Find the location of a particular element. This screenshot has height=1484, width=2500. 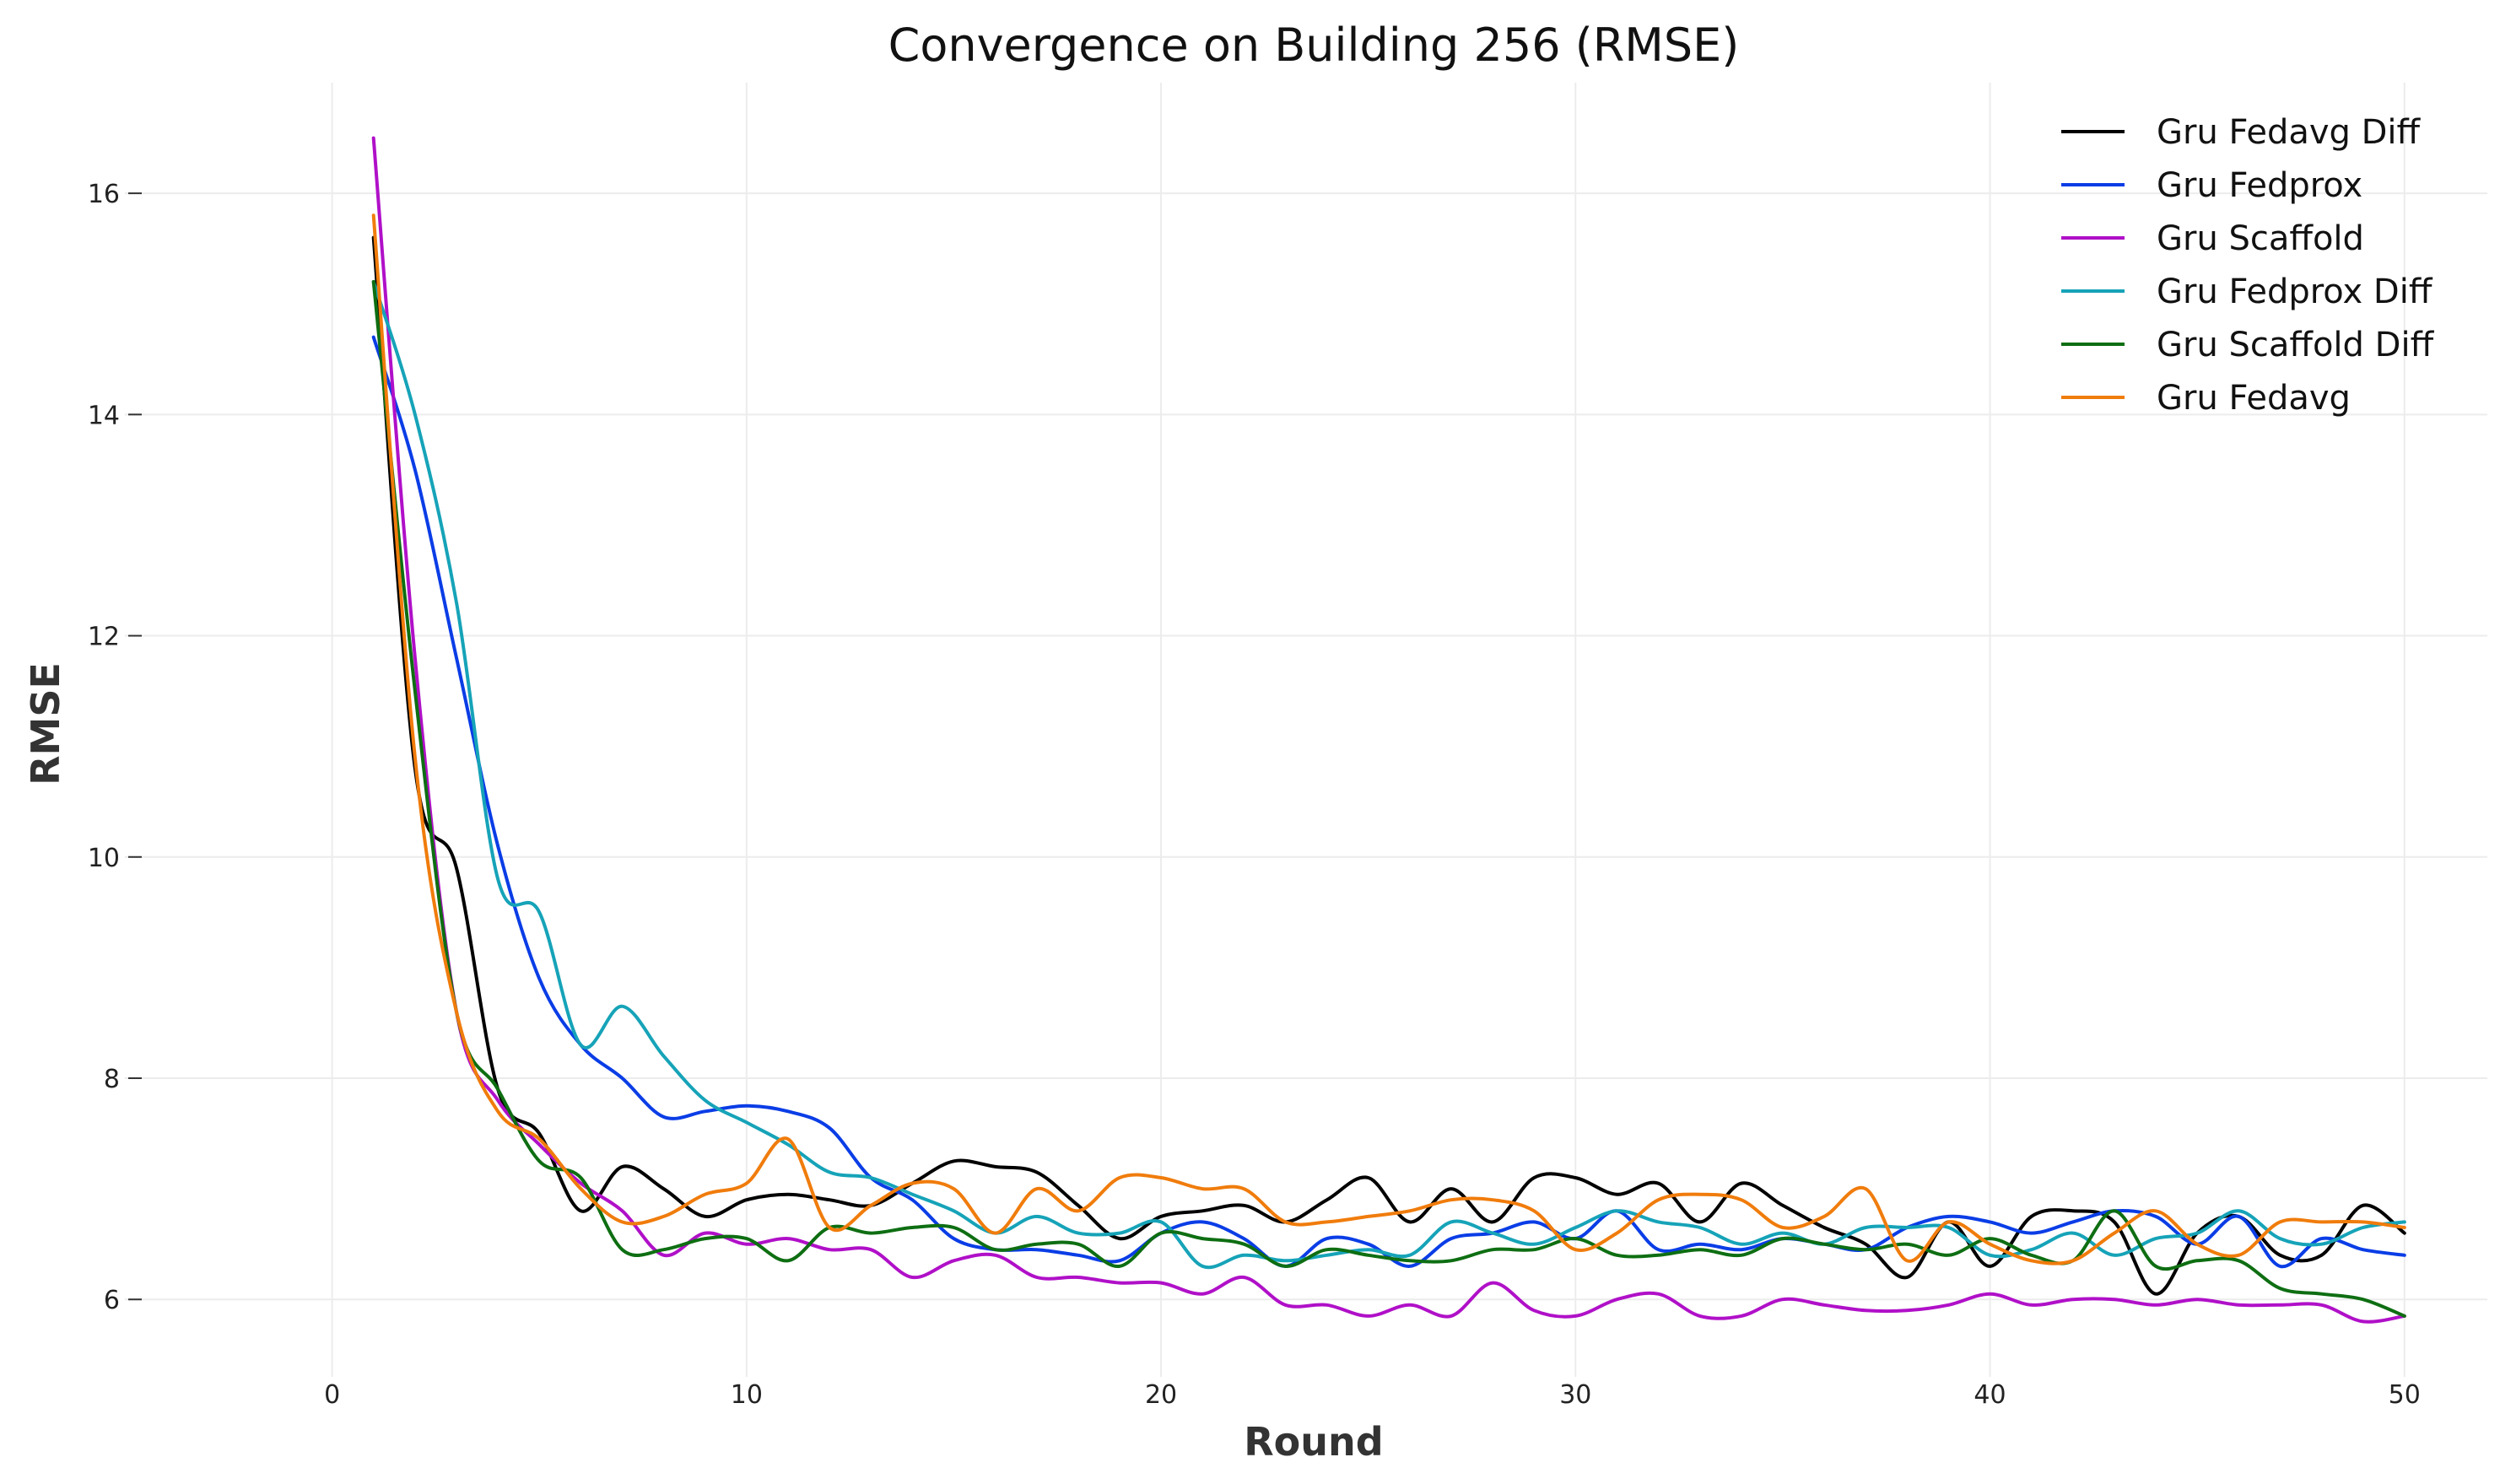

legend-label: Gru Fedavg Diff is located at coordinates (2290, 132).